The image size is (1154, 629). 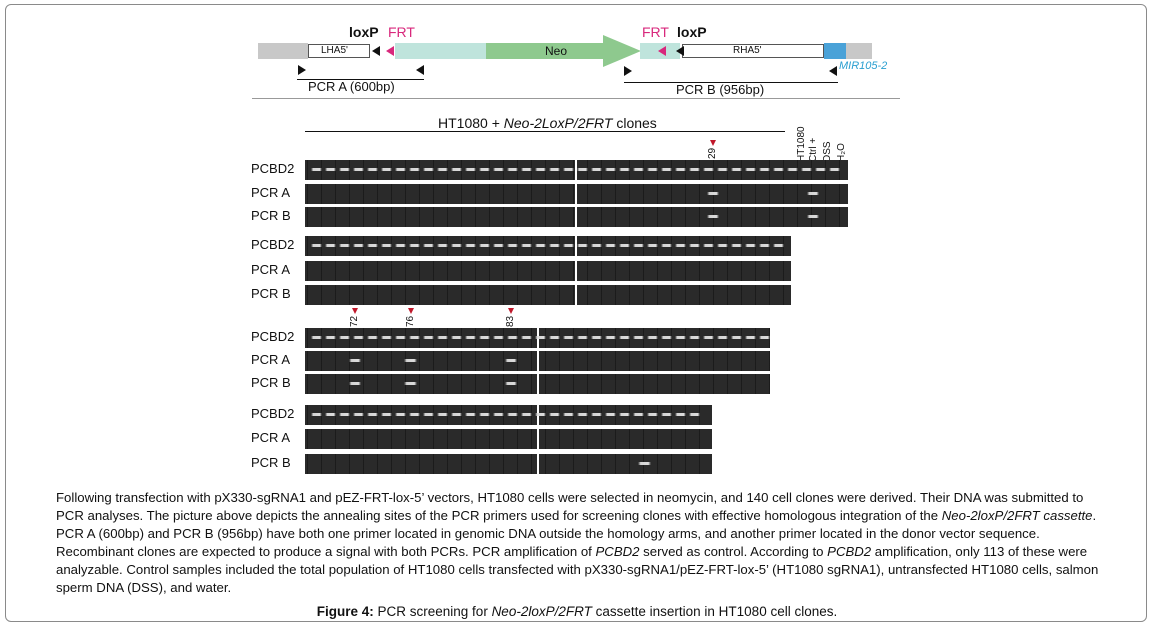 I want to click on pcr-a-label: PCR A (600bp), so click(x=351, y=86).